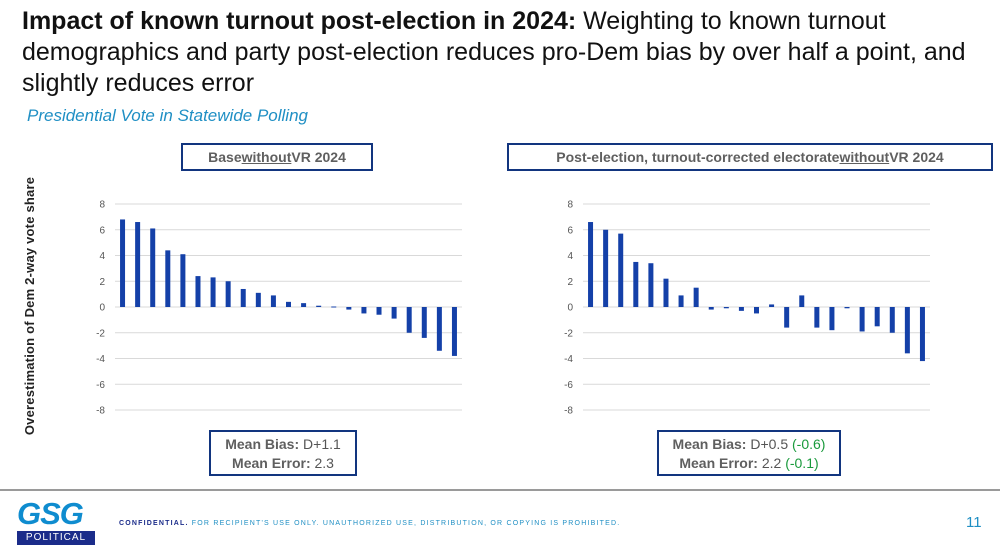  Describe the element at coordinates (56, 538) in the screenshot. I see `logo-subtext: POLITICAL` at that location.